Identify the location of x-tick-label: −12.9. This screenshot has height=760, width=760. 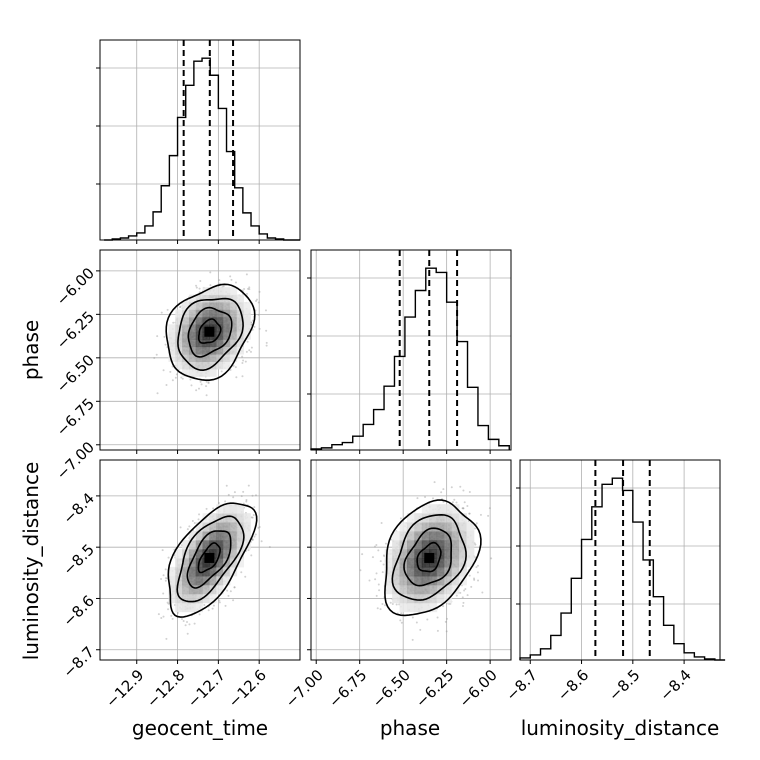
(124, 688).